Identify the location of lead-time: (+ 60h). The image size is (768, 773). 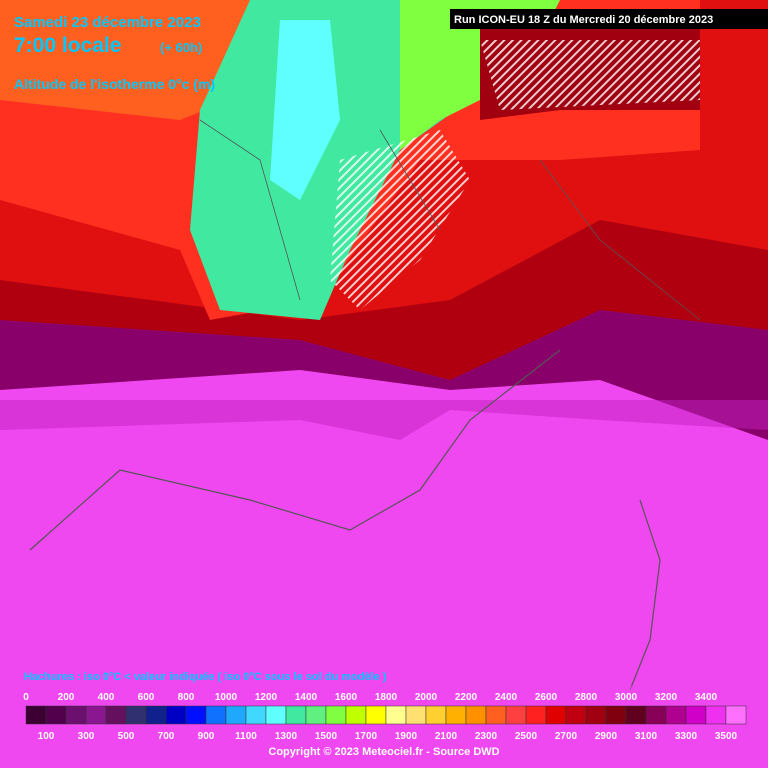
(181, 47).